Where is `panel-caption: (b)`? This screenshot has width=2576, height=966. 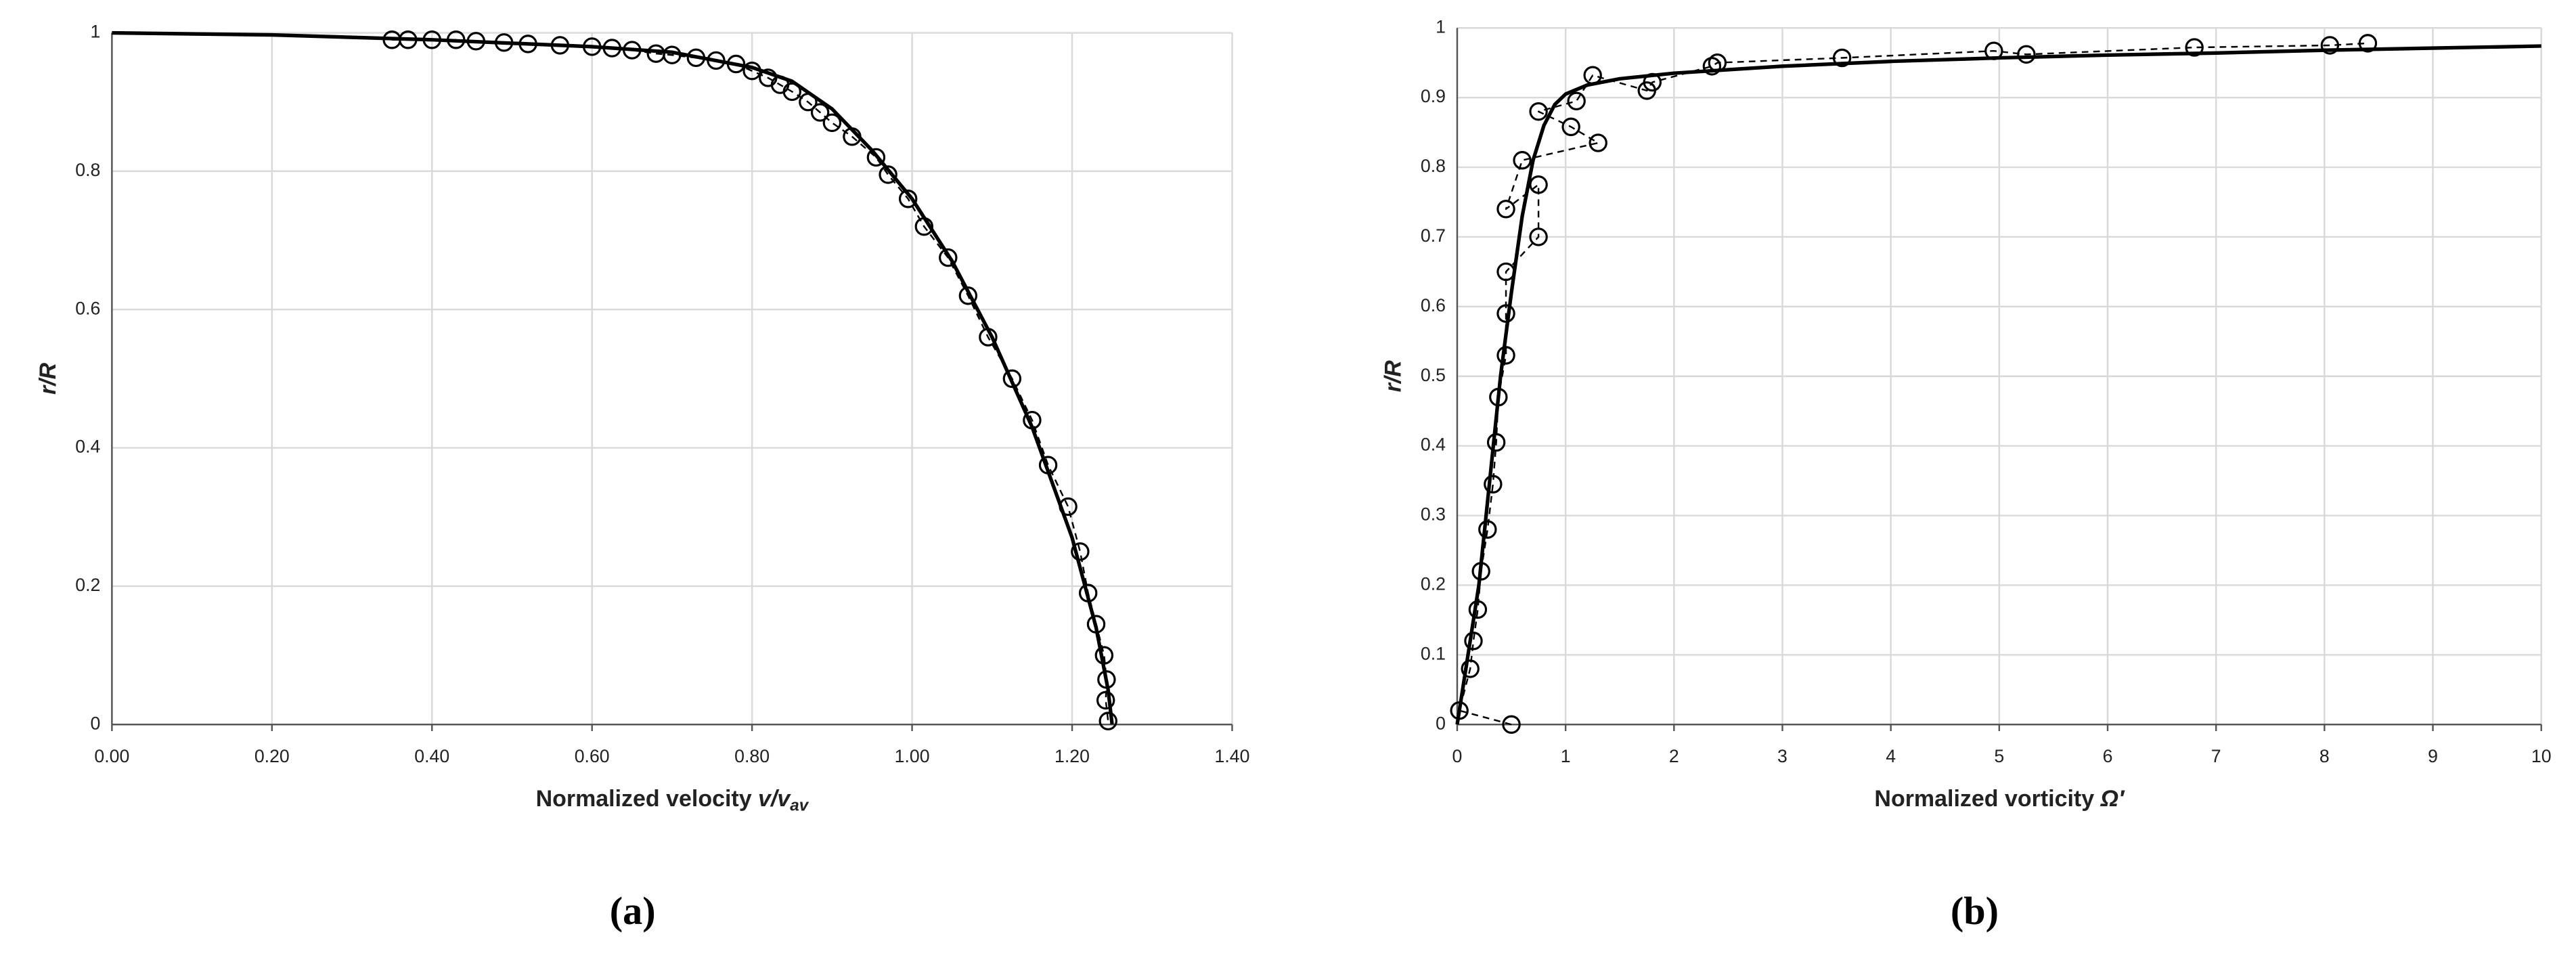 panel-caption: (b) is located at coordinates (1975, 911).